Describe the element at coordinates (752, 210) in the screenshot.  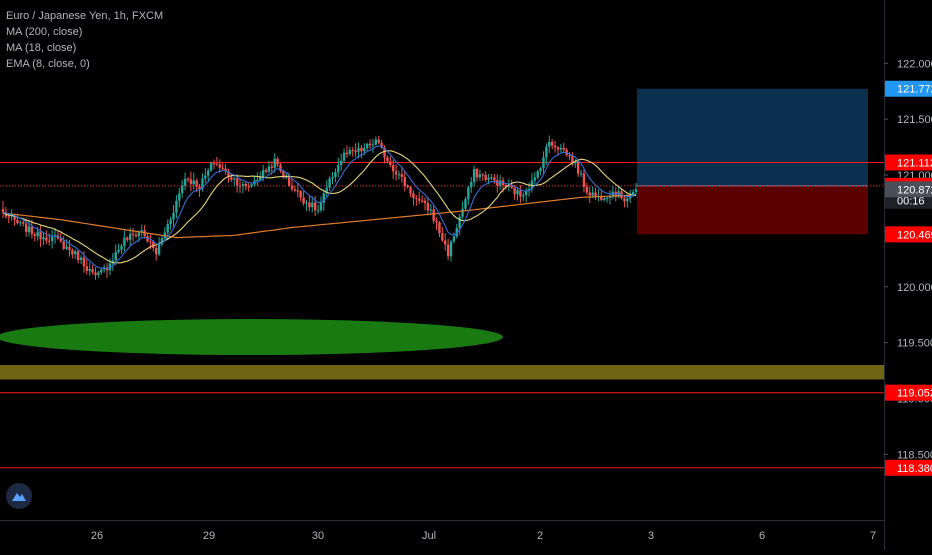
I see `stop-zone` at that location.